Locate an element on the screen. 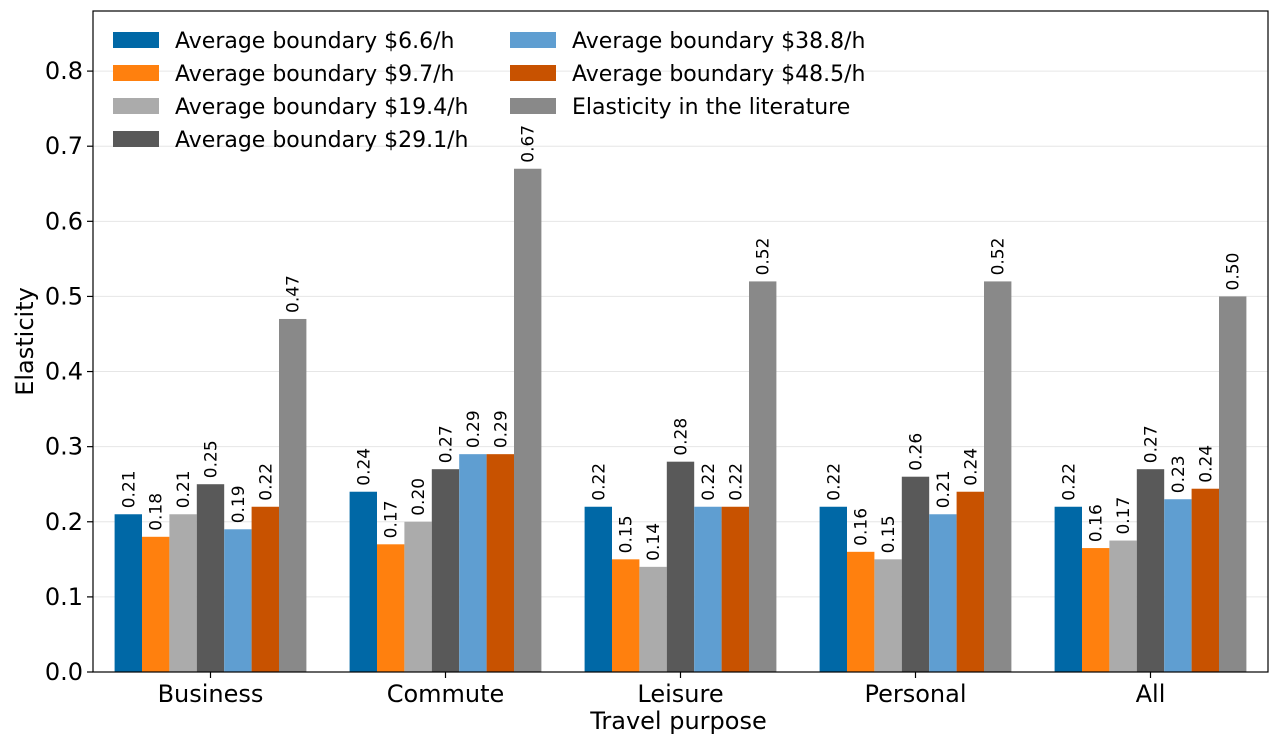 Image resolution: width=1275 pixels, height=738 pixels. legend-label: Average boundary $48.5/h is located at coordinates (719, 74).